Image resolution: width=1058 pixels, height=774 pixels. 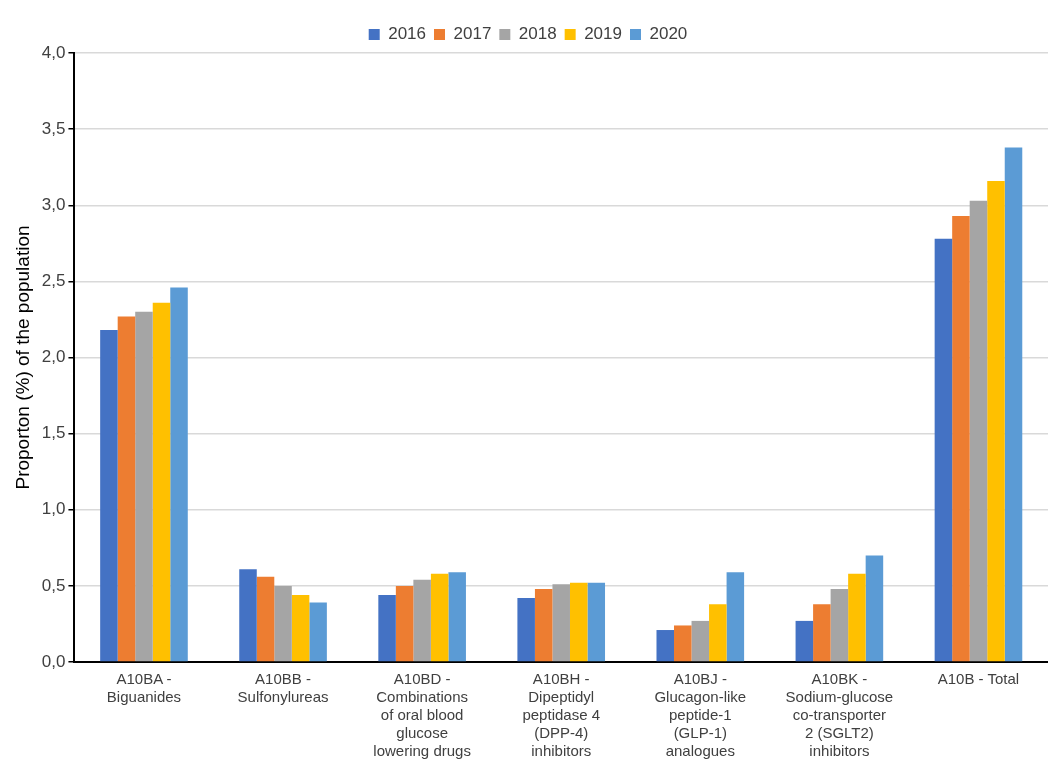 I want to click on x-tick-label: A10BH - Dipeptidyl peptidase 4 (DPP-4) inhibitors, so click(x=561, y=715).